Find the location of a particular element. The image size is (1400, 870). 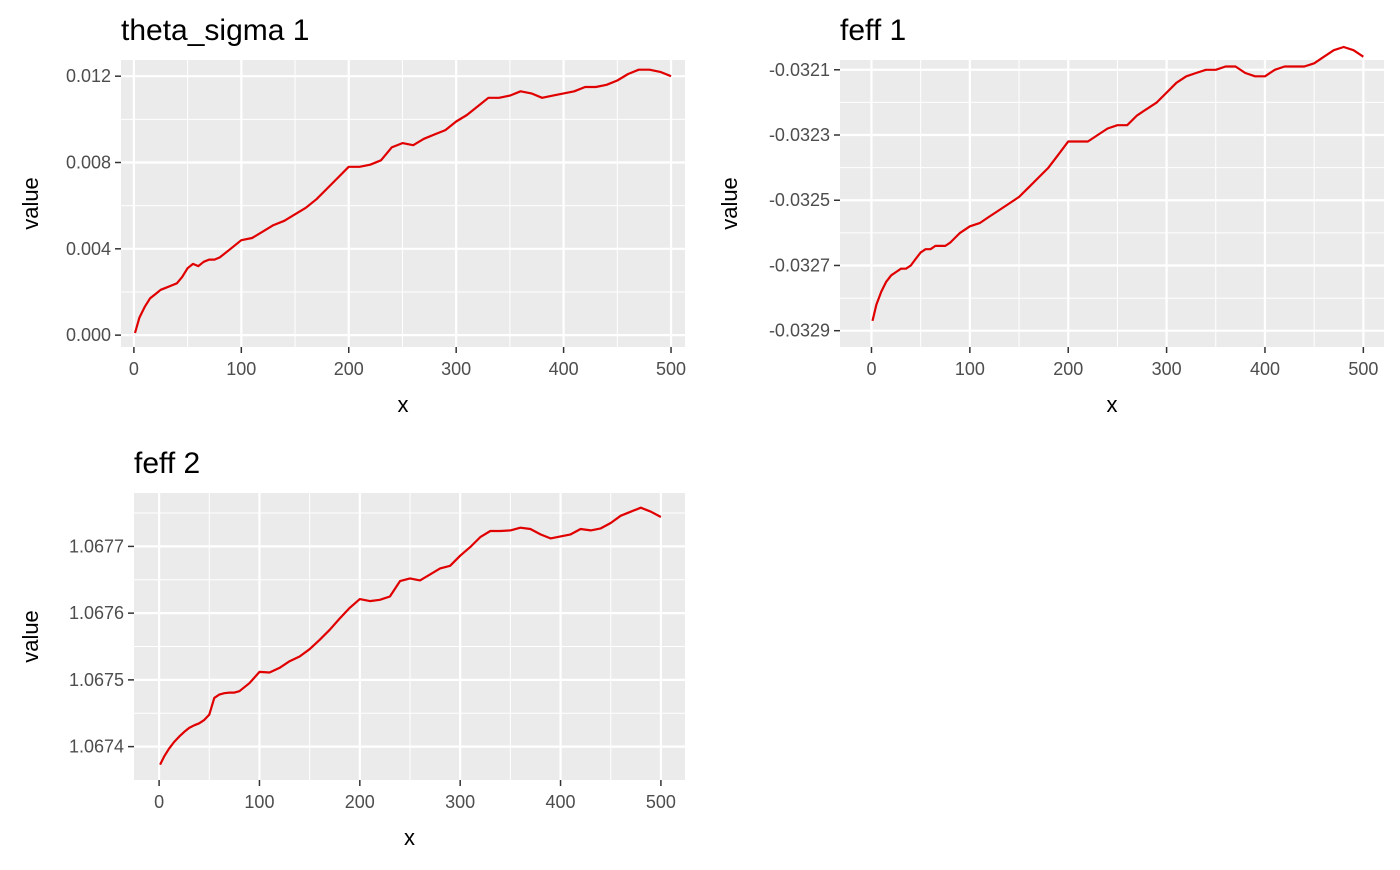

y-tick-label: -0.0321 is located at coordinates (799, 70).